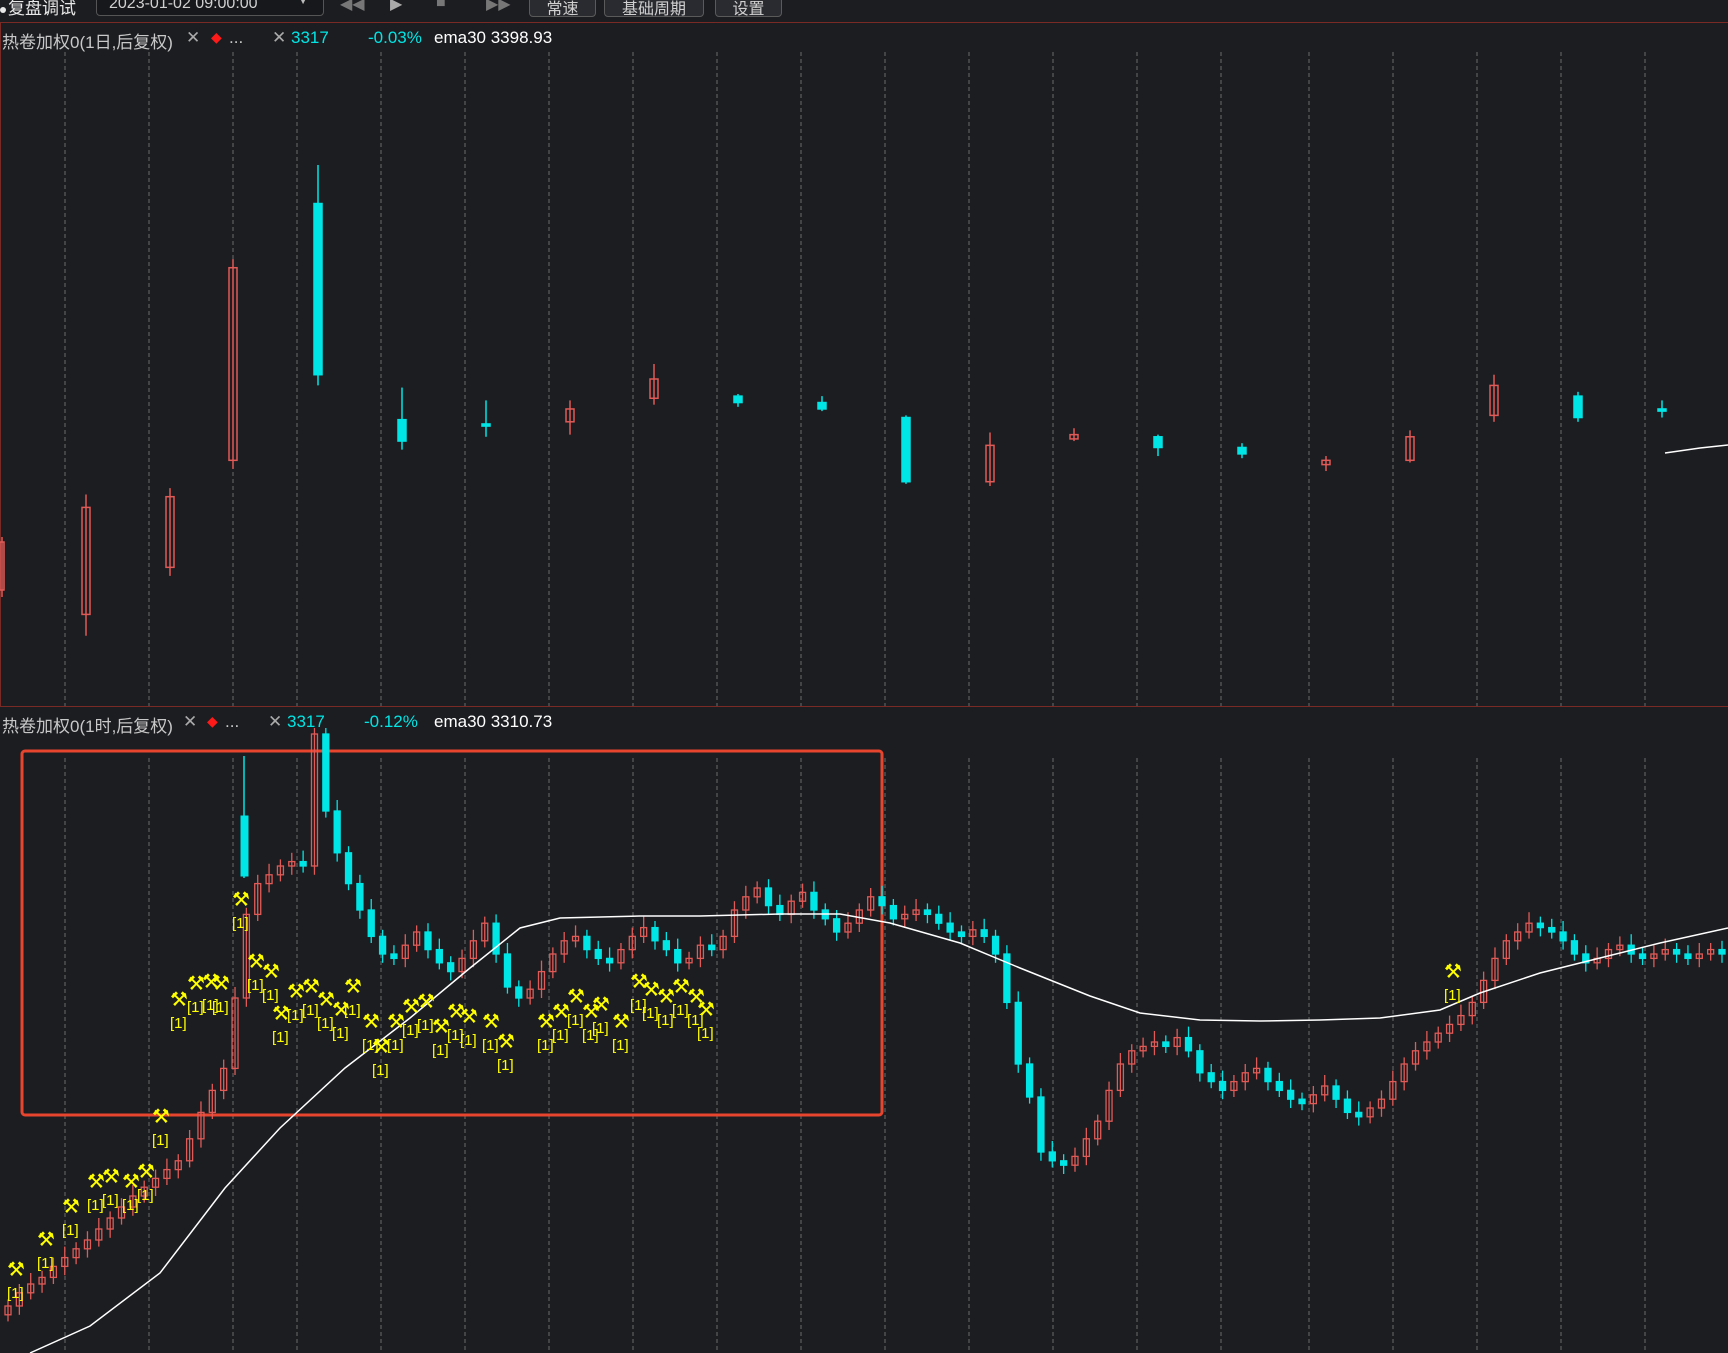 The height and width of the screenshot is (1353, 1728). Describe the element at coordinates (210, 8) in the screenshot. I see `replay-datetime-picker: 2023-01-02 09:00:00 ▼` at that location.